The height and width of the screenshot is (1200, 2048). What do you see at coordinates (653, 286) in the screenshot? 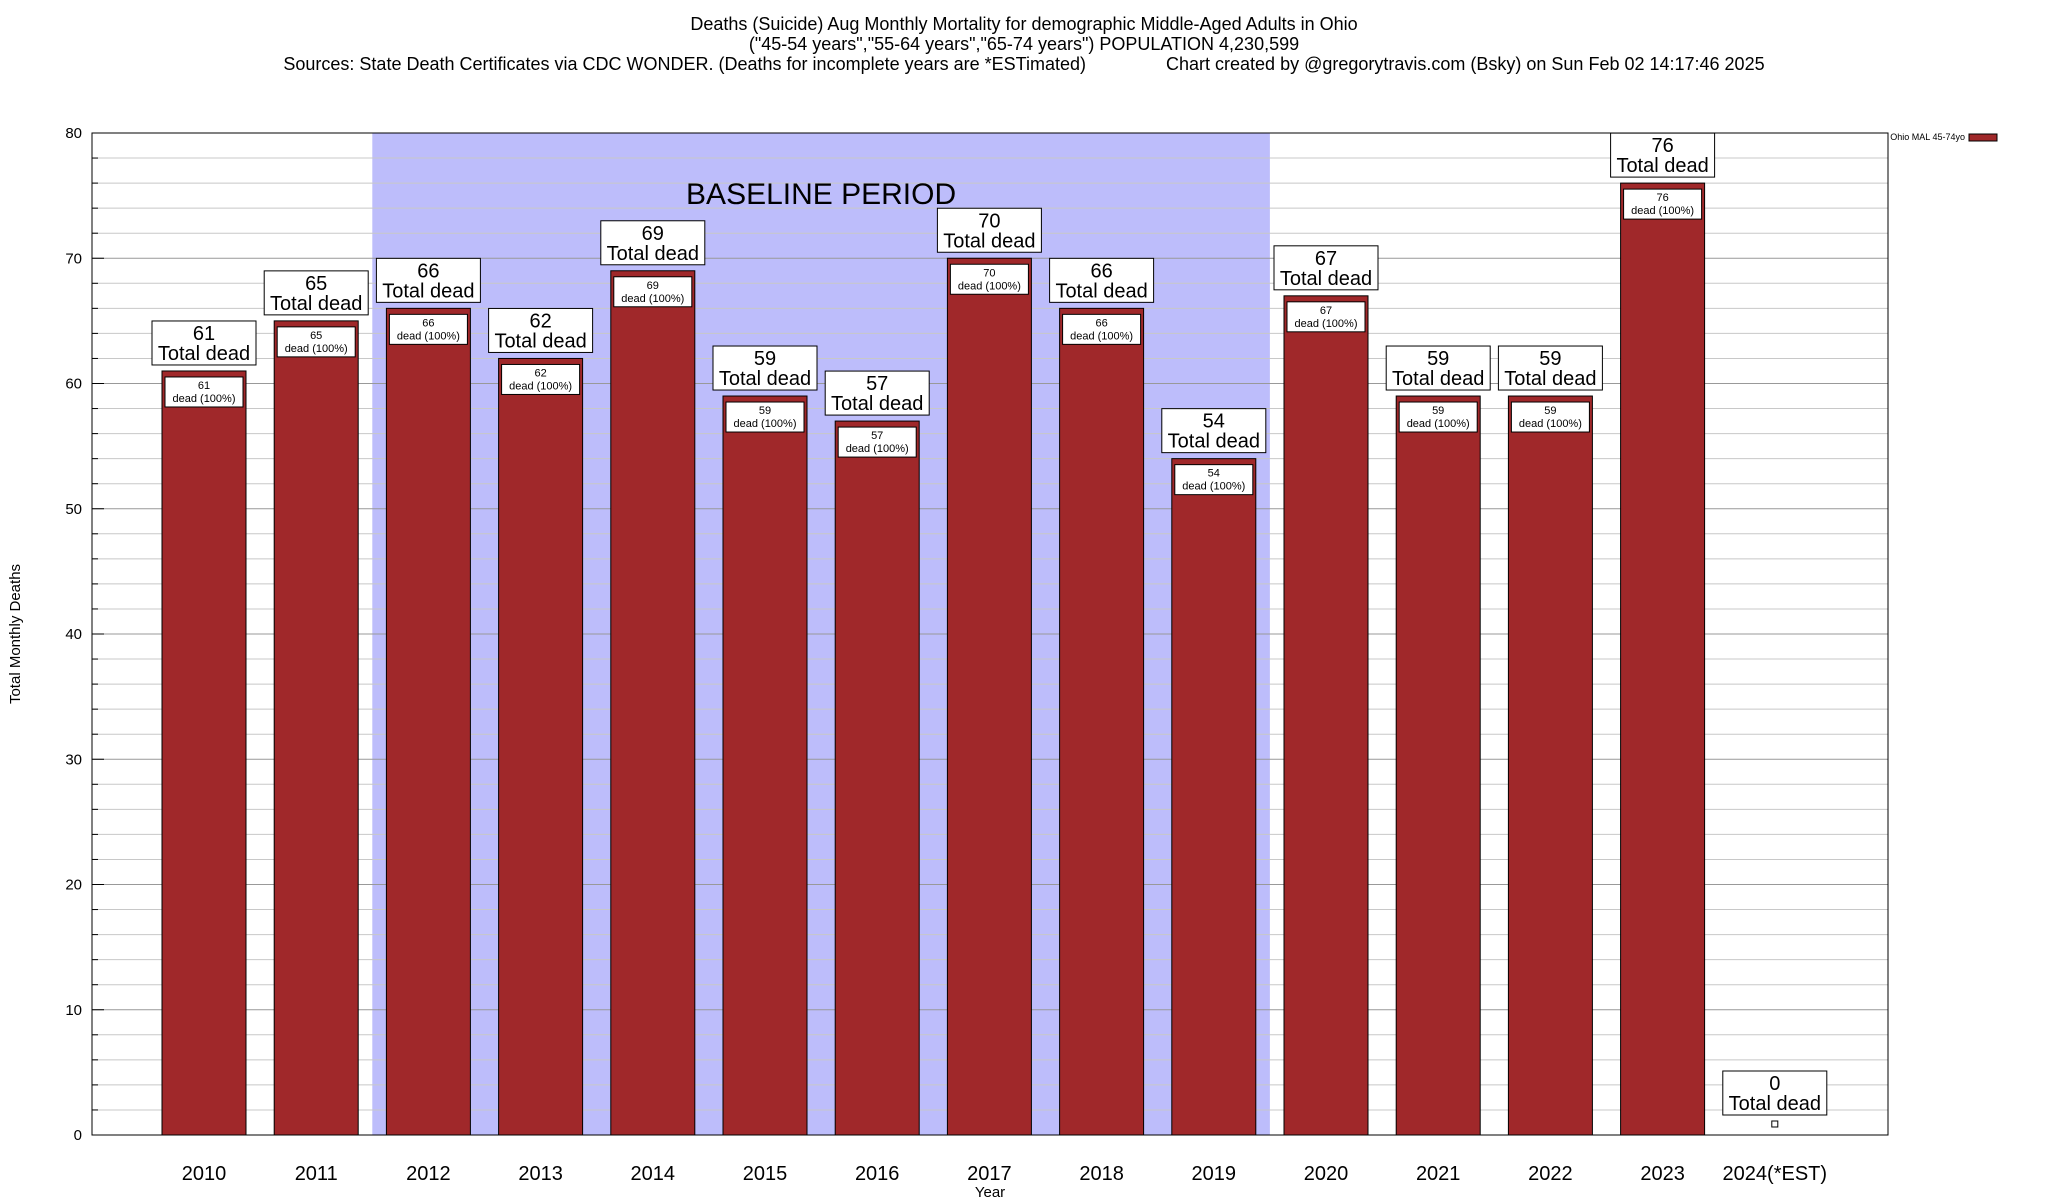
I see `bar-inner-value-label: 69` at bounding box center [653, 286].